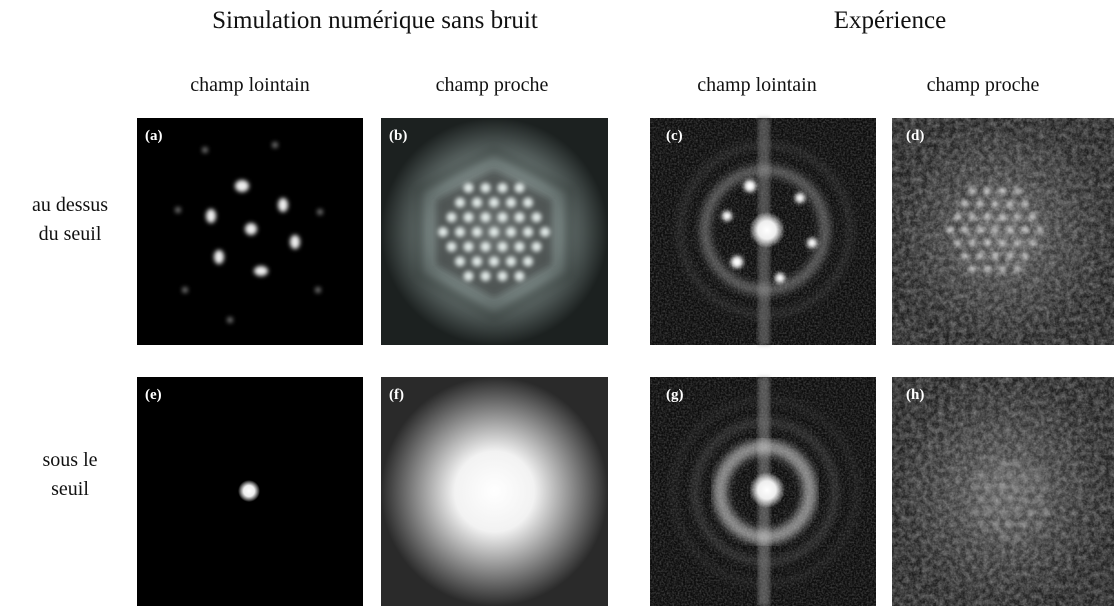  I want to click on panel-letter: (b), so click(398, 136).